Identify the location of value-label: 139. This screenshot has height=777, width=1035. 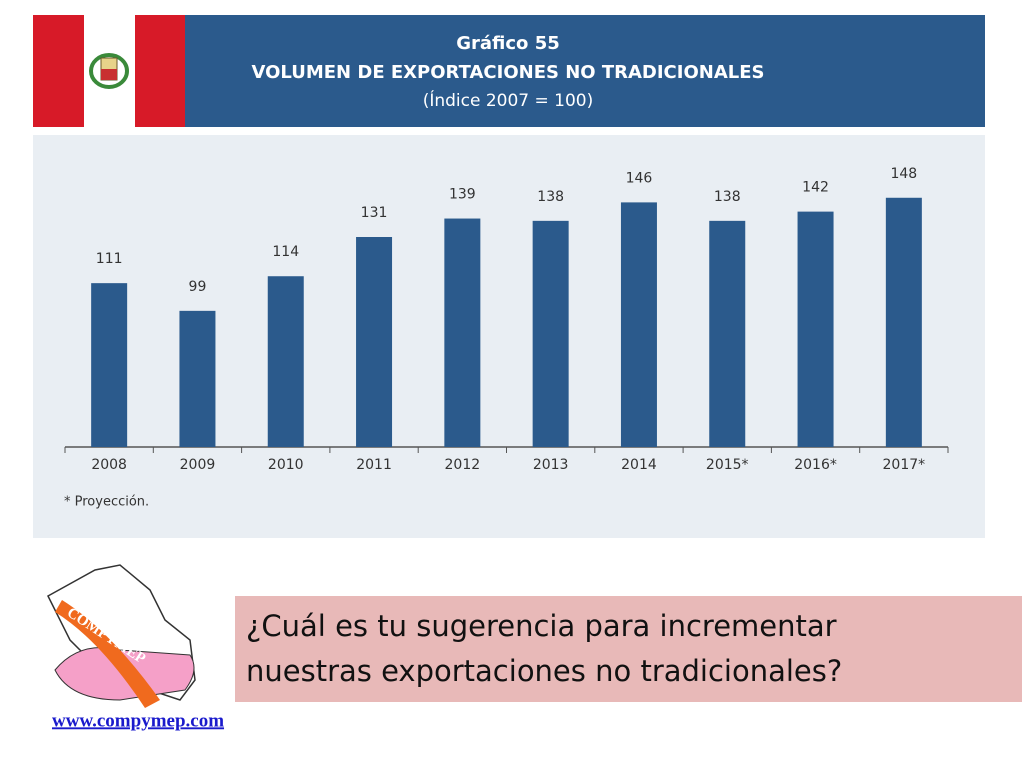
(462, 195).